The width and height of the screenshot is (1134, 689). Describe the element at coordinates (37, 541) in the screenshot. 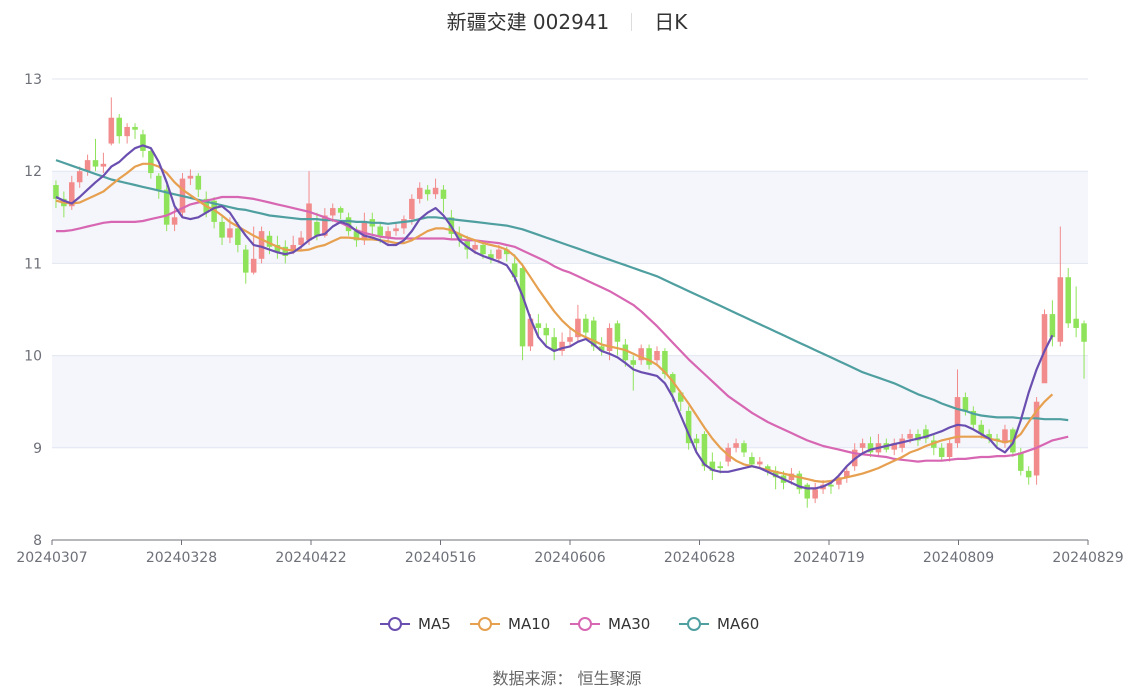

I see `y-tick-label: 8` at that location.